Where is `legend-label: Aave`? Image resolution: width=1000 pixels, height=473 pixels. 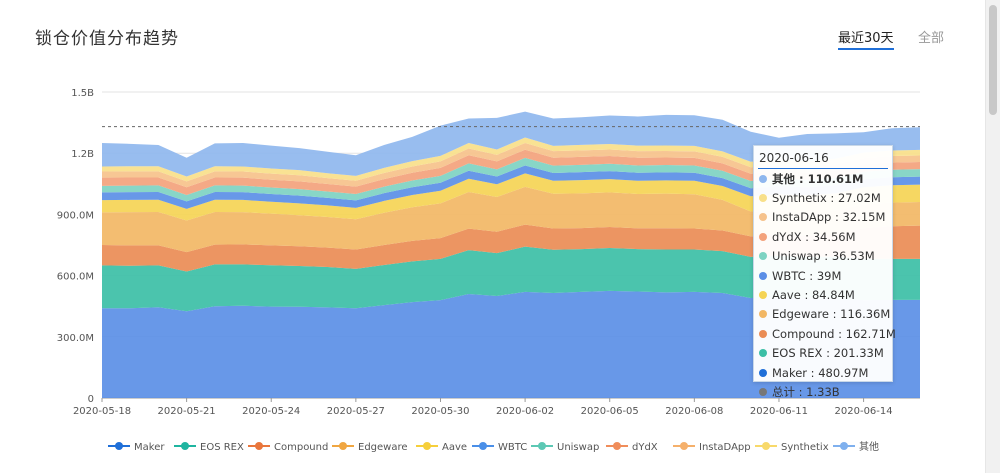 legend-label: Aave is located at coordinates (454, 447).